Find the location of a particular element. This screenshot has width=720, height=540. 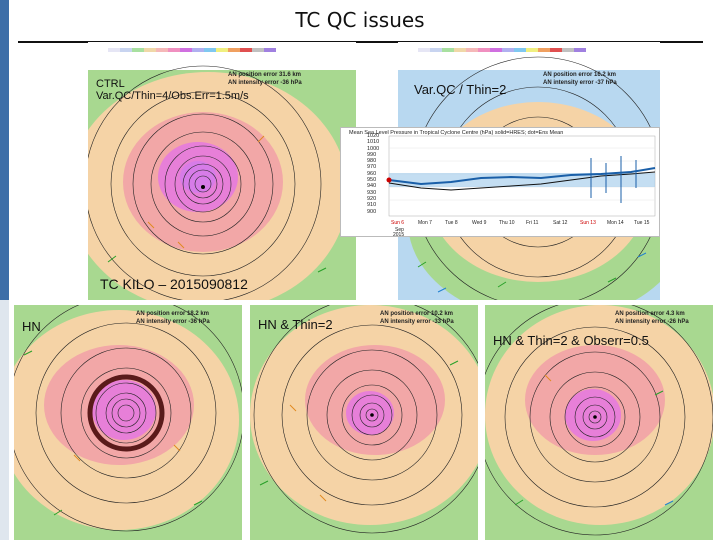

stats-intensity-hn-thin: AN intensity error -33 hPa is located at coordinates (417, 322).